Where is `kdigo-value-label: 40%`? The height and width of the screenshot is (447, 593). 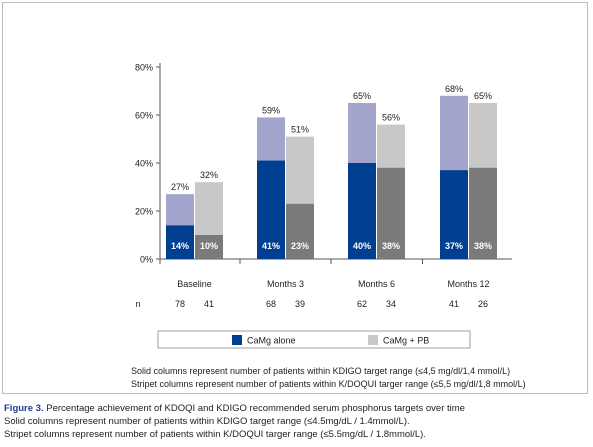
kdigo-value-label: 40% is located at coordinates (362, 246).